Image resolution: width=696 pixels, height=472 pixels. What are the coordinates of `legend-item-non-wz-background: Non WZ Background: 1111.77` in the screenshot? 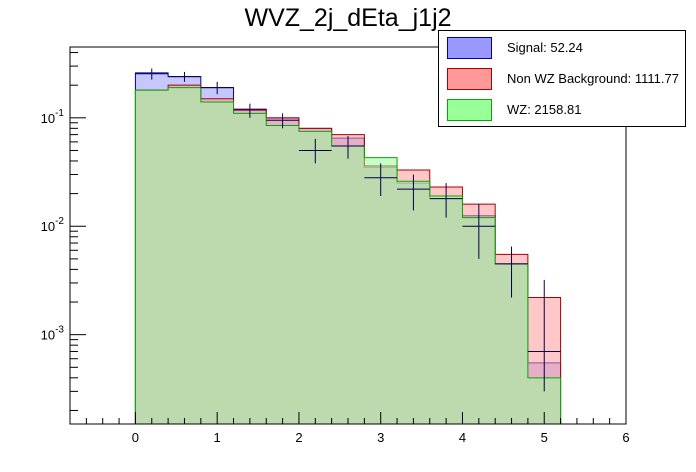 It's located at (565, 79).